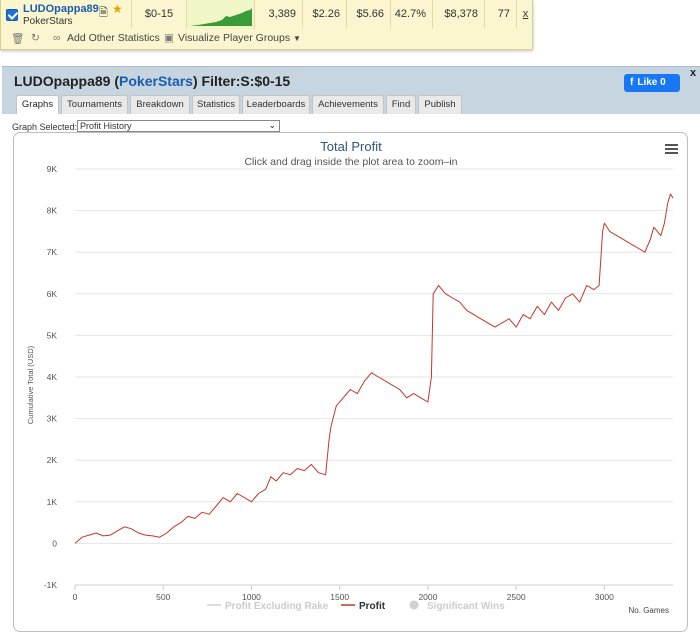 The height and width of the screenshot is (638, 700). What do you see at coordinates (62, 81) in the screenshot?
I see `title-player-name: LUDOpappa89` at bounding box center [62, 81].